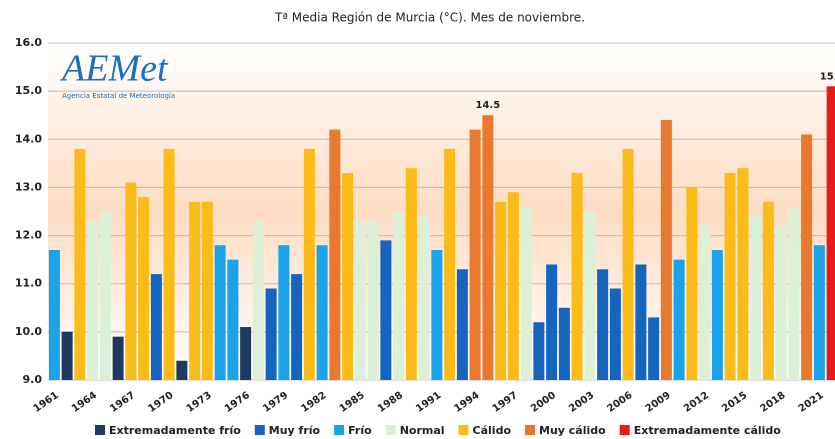 The height and width of the screenshot is (439, 835). What do you see at coordinates (313, 402) in the screenshot?
I see `x-tick-label: 1982` at bounding box center [313, 402].